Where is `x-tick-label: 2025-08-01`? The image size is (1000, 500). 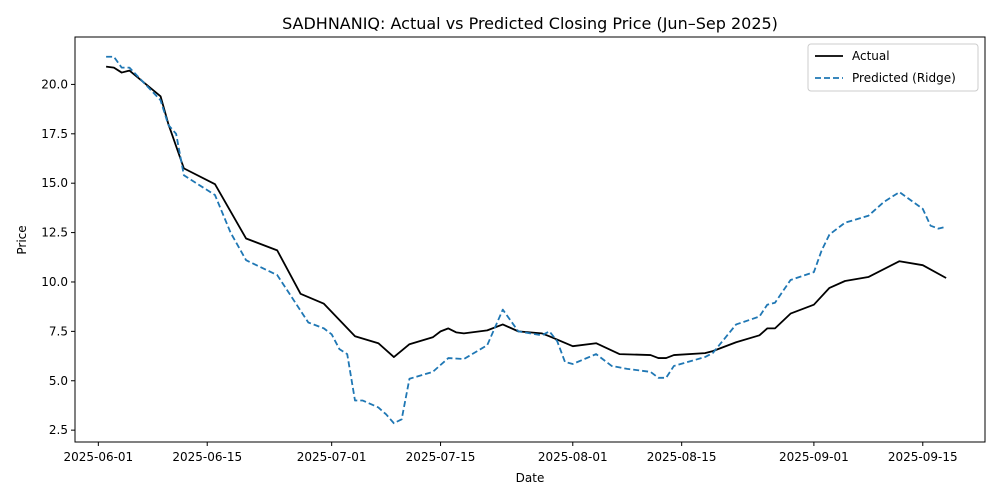
x-tick-label: 2025-08-01 is located at coordinates (573, 457).